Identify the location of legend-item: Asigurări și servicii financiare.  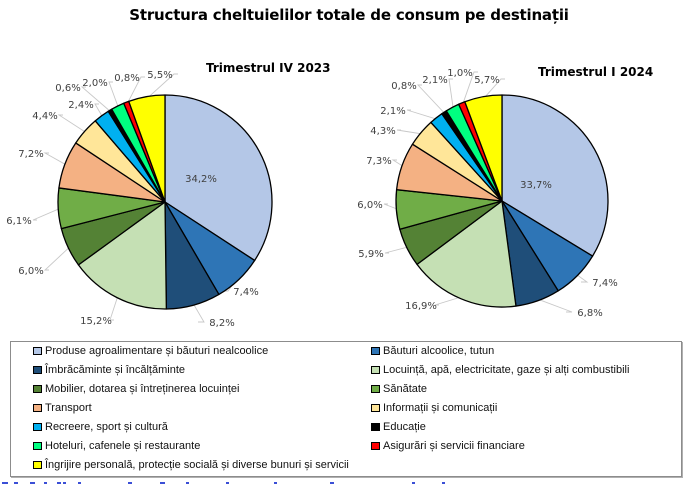
(448, 446).